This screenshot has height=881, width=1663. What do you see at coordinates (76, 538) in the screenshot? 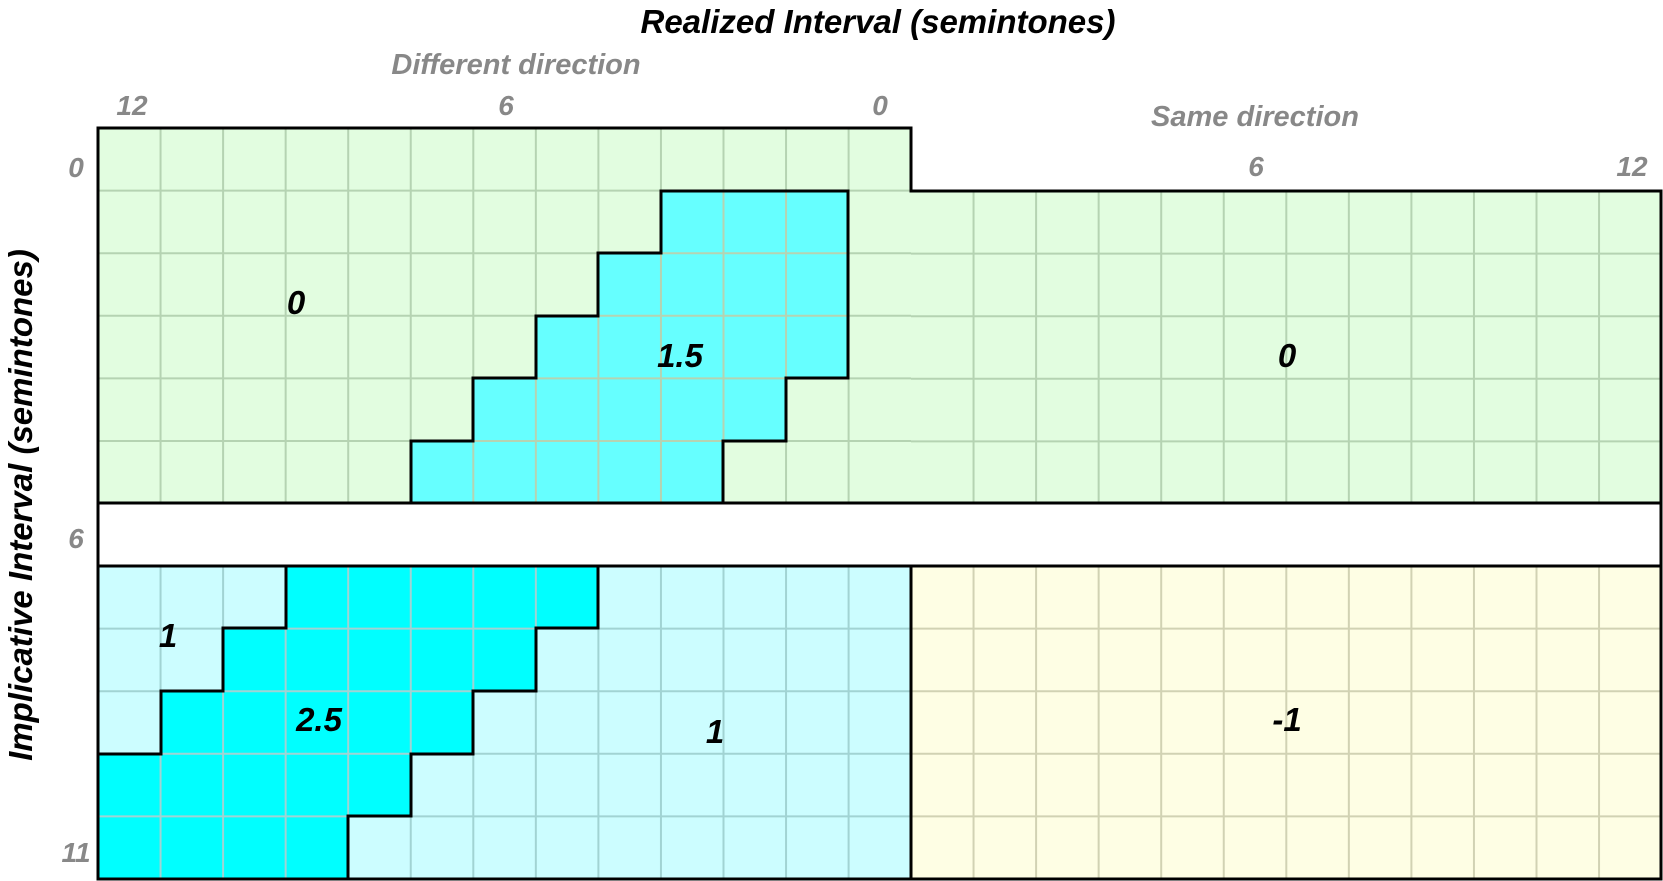
I see `row-tick-6: 6` at bounding box center [76, 538].